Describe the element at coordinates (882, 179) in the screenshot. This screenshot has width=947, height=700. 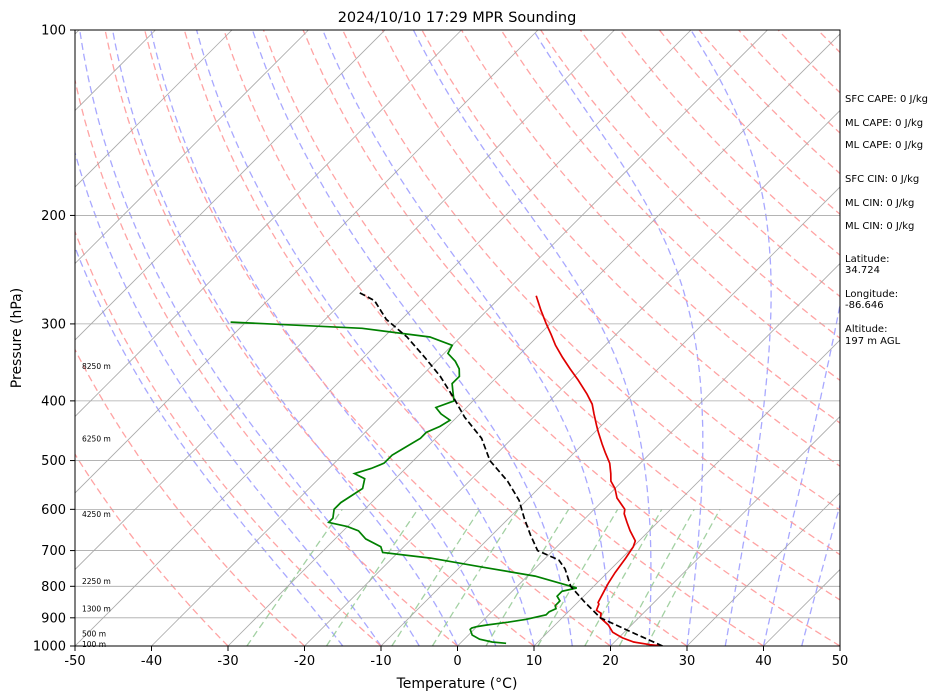
I see `stat-sfc-cin: SFC CIN: 0 J/kg` at that location.